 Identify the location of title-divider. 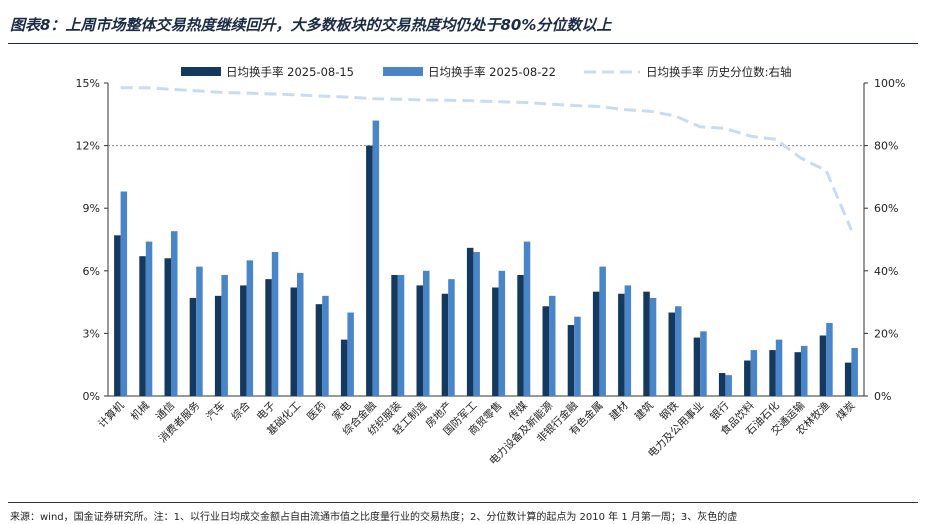
(463, 43).